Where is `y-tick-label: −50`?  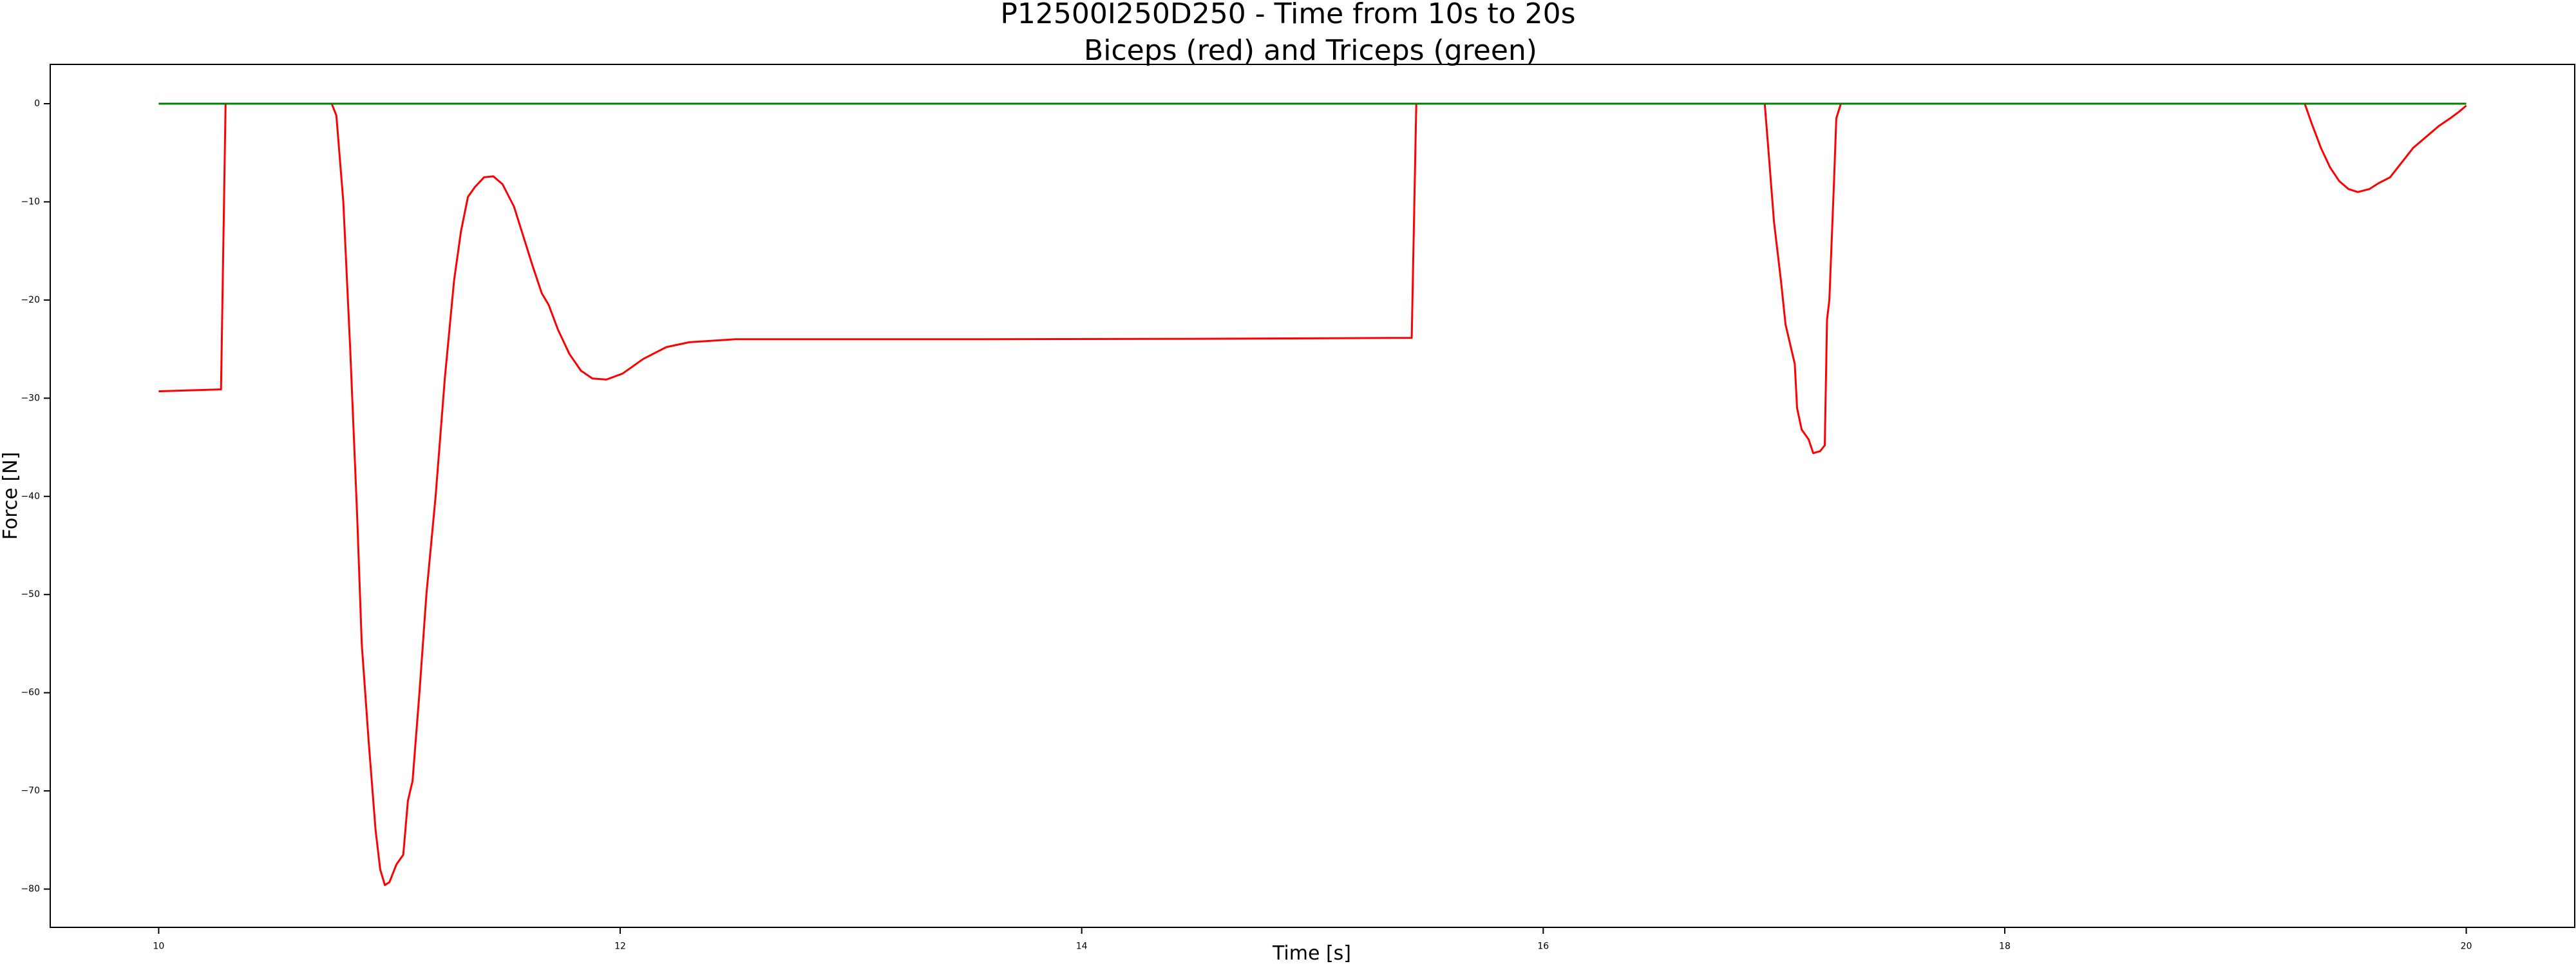
y-tick-label: −50 is located at coordinates (30, 594).